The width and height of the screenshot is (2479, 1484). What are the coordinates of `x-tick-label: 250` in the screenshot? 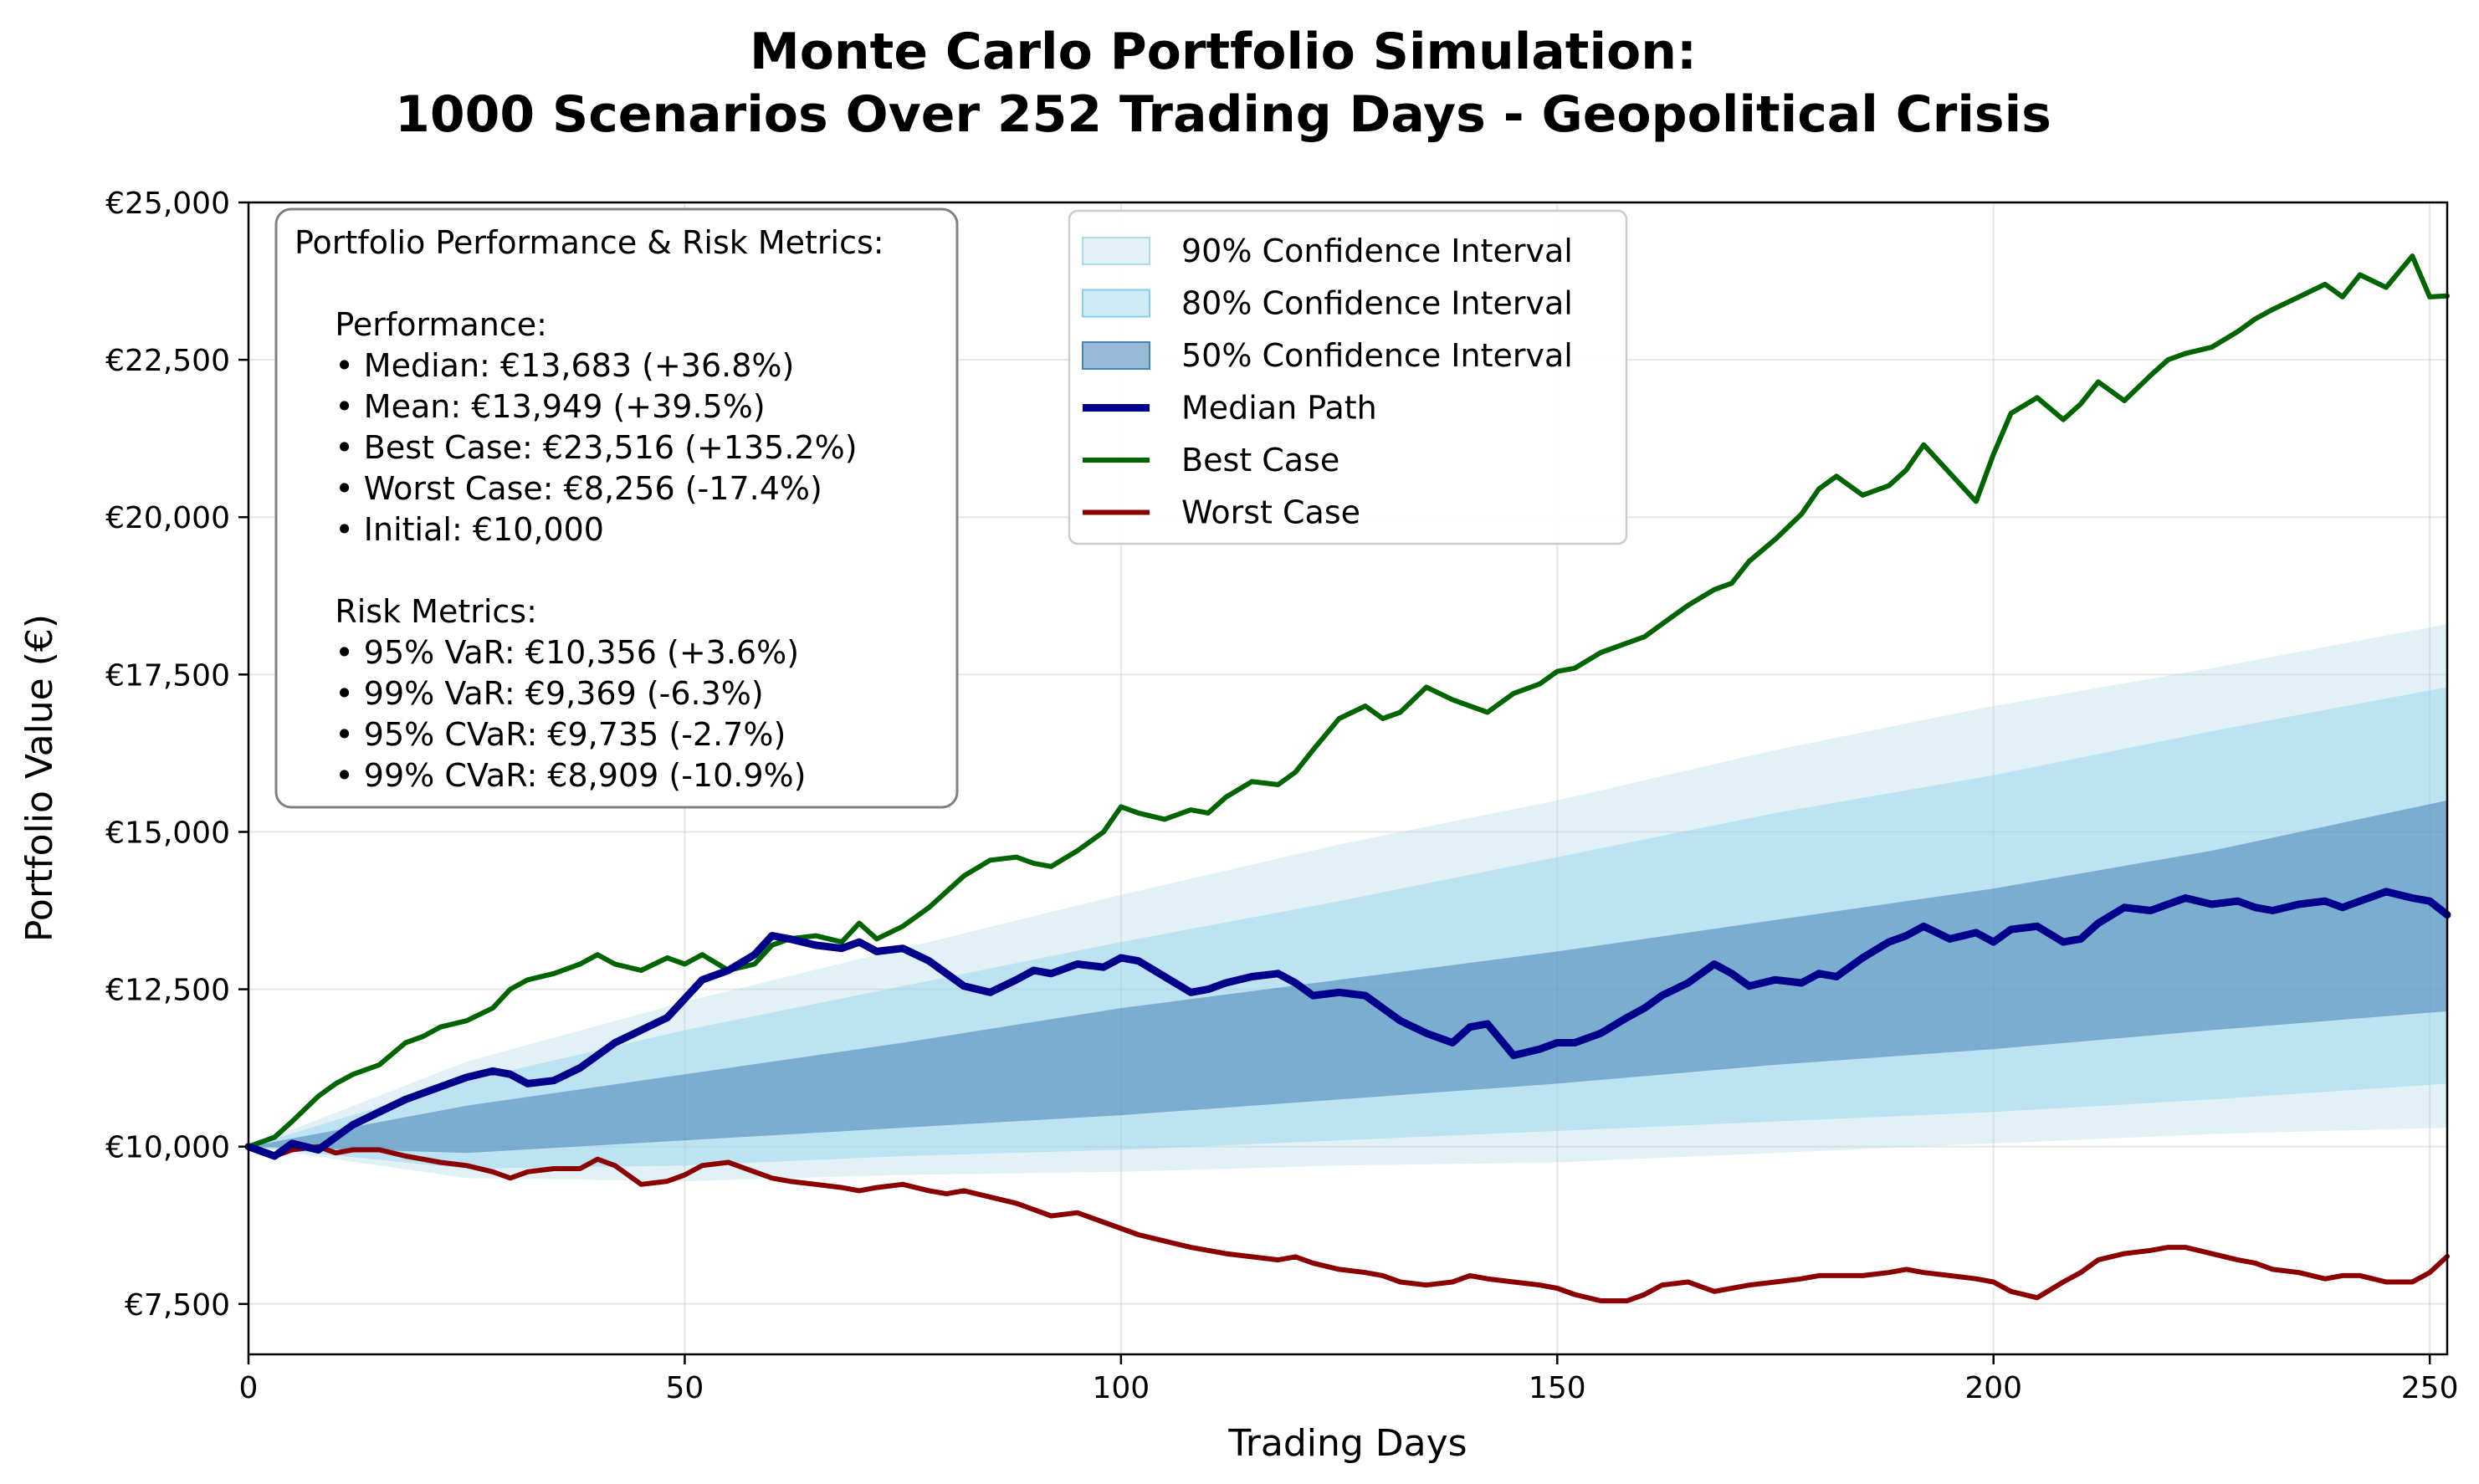 It's located at (2430, 1388).